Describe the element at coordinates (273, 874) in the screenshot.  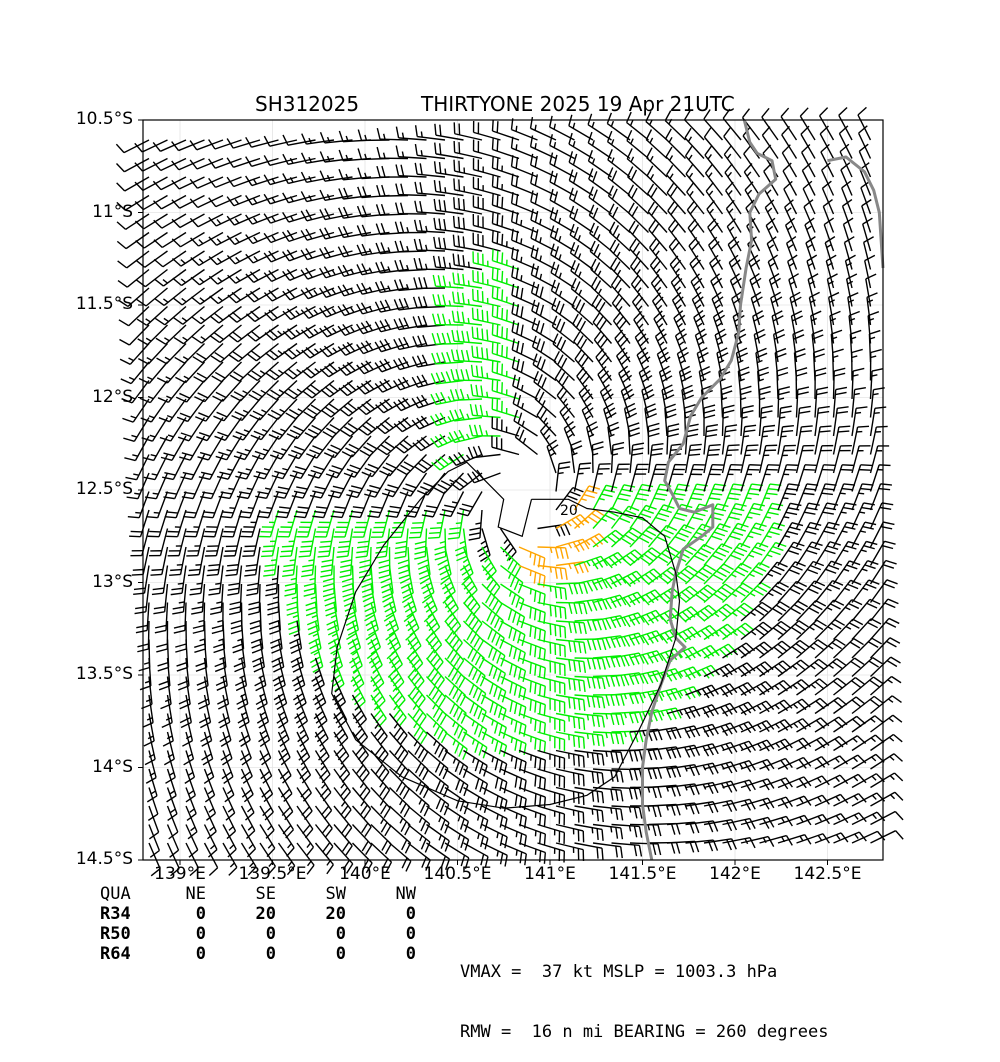
I see `lon-tick-label: 139.5°E` at that location.